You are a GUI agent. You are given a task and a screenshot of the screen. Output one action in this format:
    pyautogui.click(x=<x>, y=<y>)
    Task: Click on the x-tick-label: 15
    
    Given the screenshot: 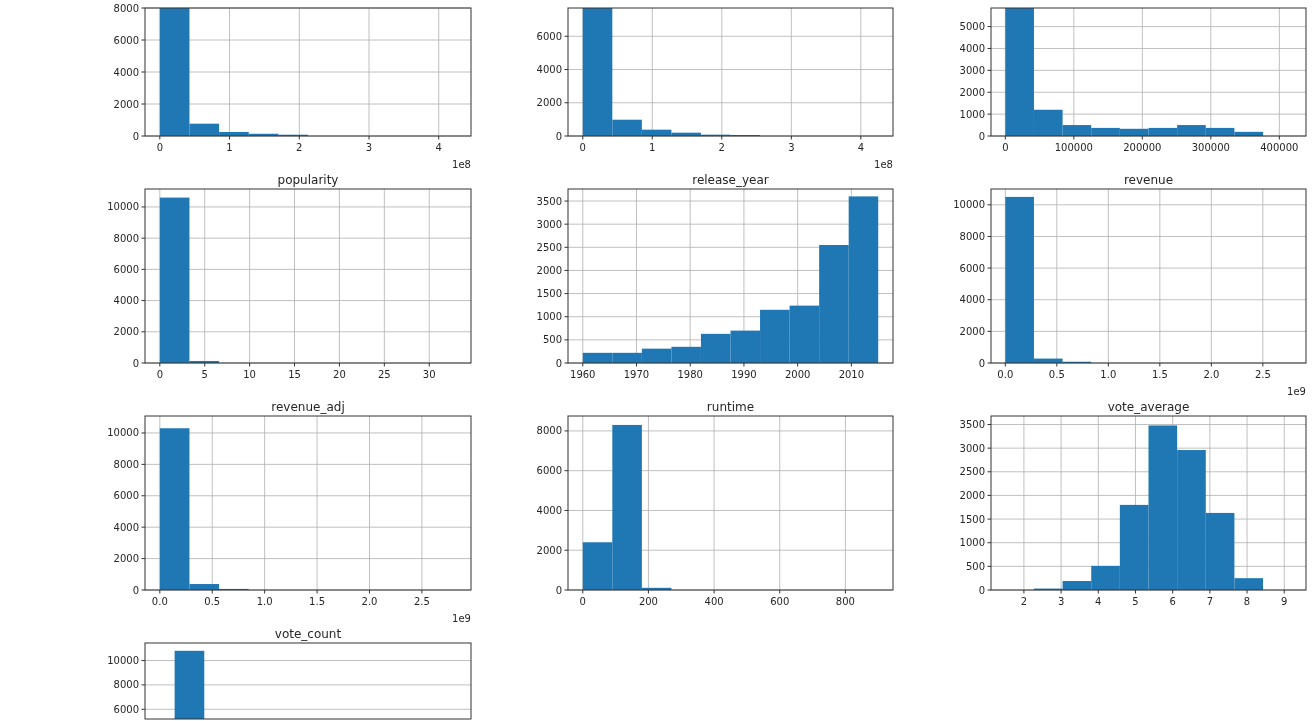 What is the action you would take?
    pyautogui.click(x=294, y=374)
    